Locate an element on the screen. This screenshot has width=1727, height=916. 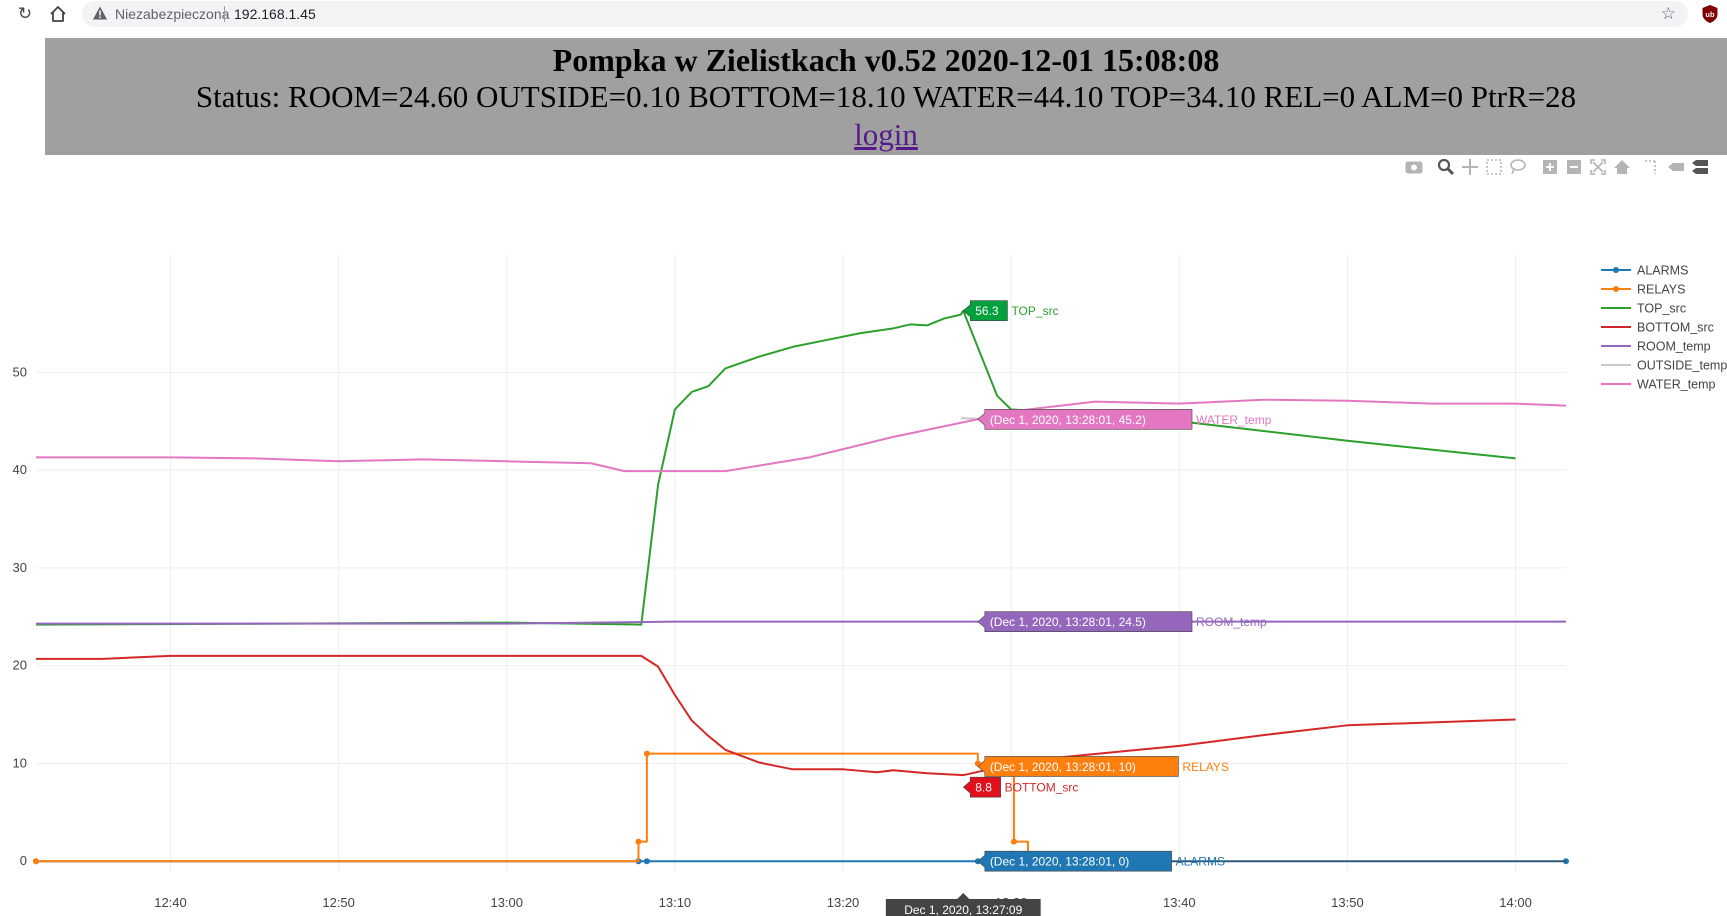
series-bottom-src is located at coordinates (776, 715).